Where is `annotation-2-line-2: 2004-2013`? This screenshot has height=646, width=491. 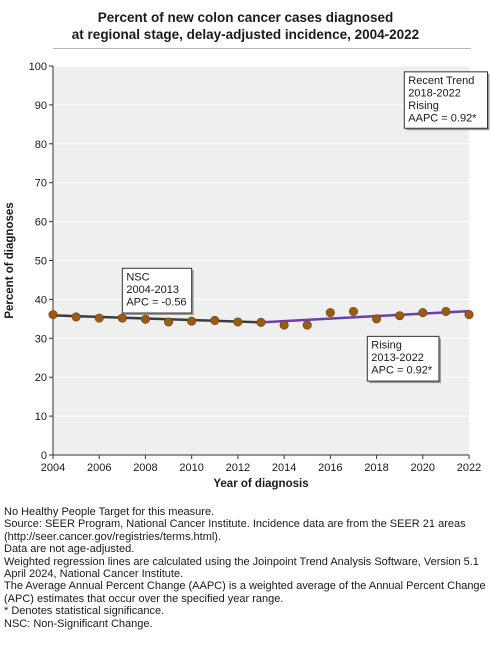 annotation-2-line-2: 2004-2013 is located at coordinates (152, 290).